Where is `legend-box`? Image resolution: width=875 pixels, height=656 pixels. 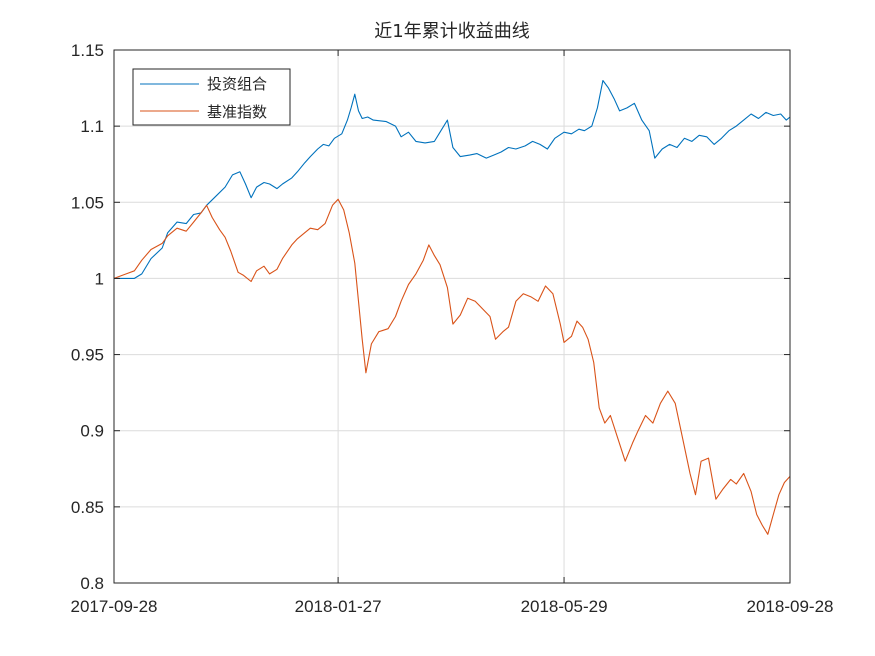
legend-box is located at coordinates (211, 97).